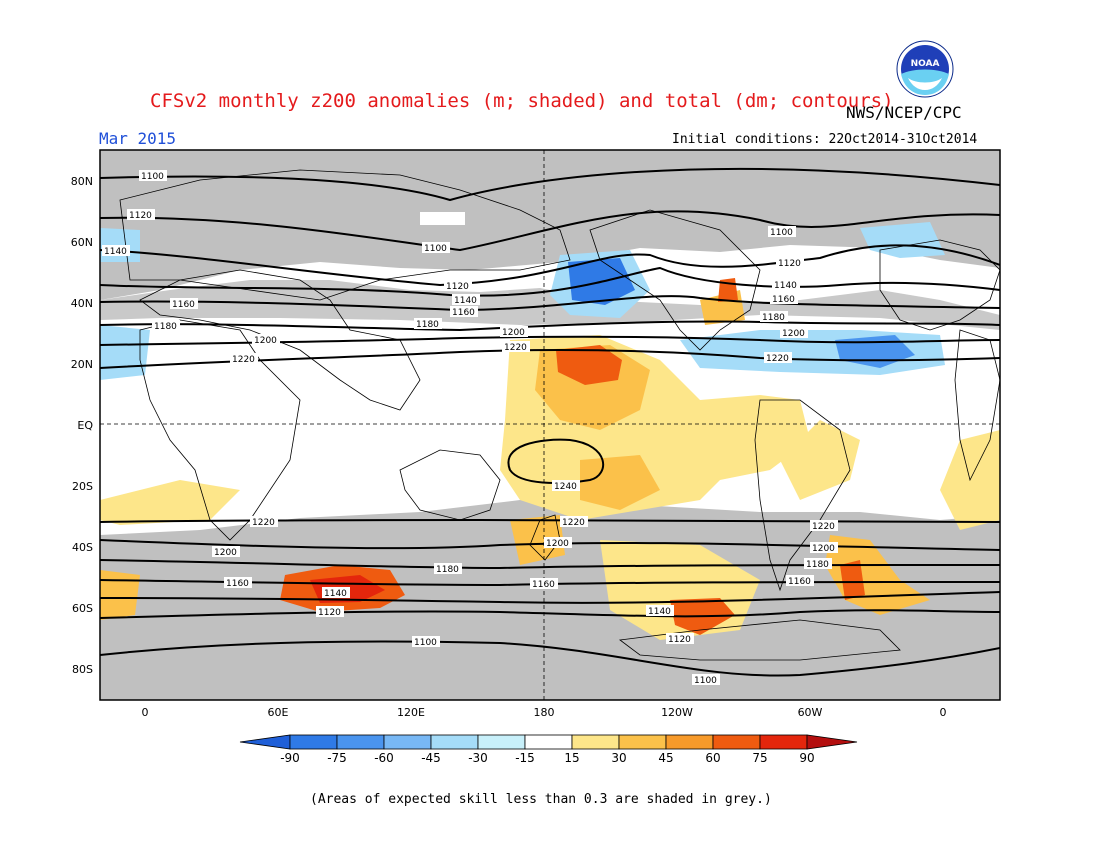 This screenshot has width=1100, height=850. What do you see at coordinates (82, 242) in the screenshot?
I see `lat-label: 60N` at bounding box center [82, 242].